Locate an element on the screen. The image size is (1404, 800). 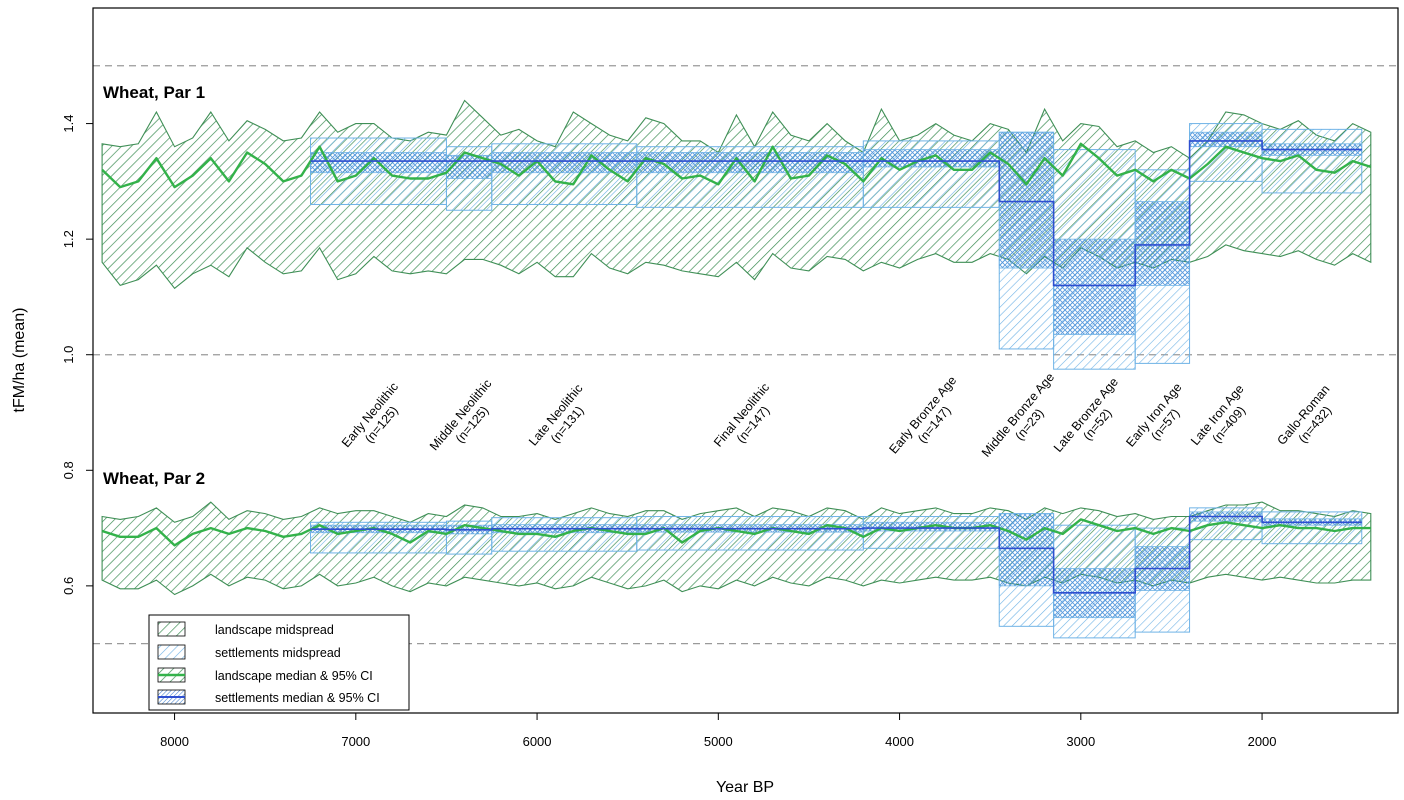
period-label: Early Bronze Age(n=147) is located at coordinates (922, 414).